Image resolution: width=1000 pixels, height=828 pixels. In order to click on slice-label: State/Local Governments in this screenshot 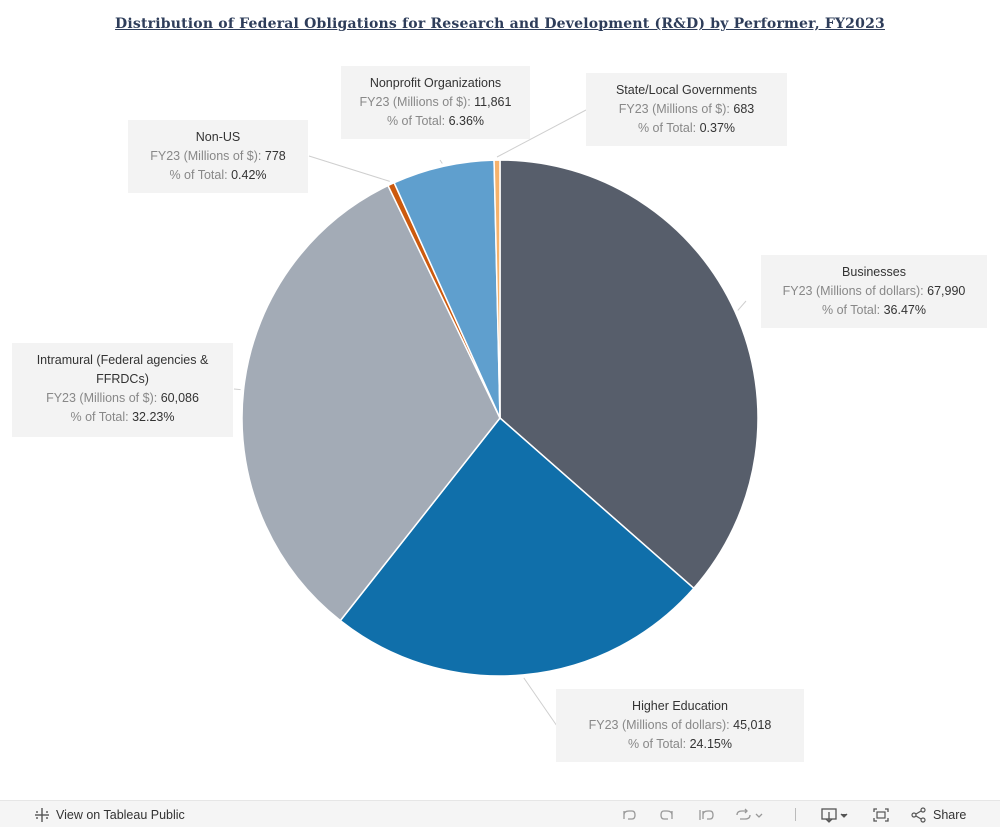, I will do `click(686, 90)`.